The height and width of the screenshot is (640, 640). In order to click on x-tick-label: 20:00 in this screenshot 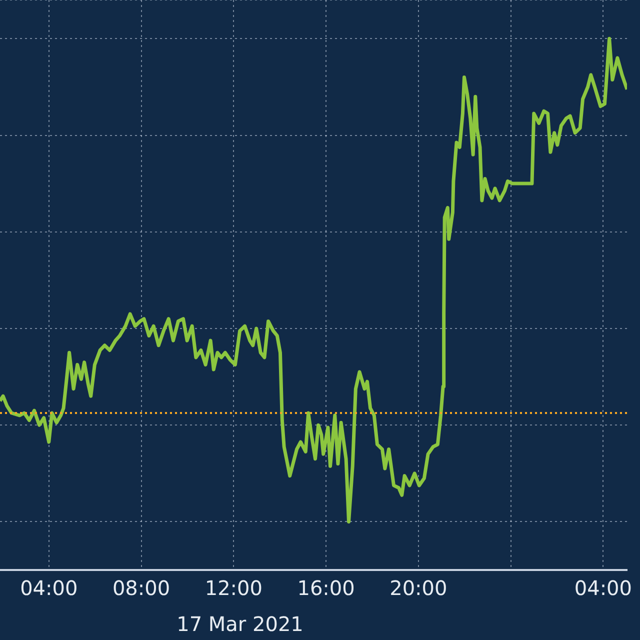, I will do `click(419, 588)`.